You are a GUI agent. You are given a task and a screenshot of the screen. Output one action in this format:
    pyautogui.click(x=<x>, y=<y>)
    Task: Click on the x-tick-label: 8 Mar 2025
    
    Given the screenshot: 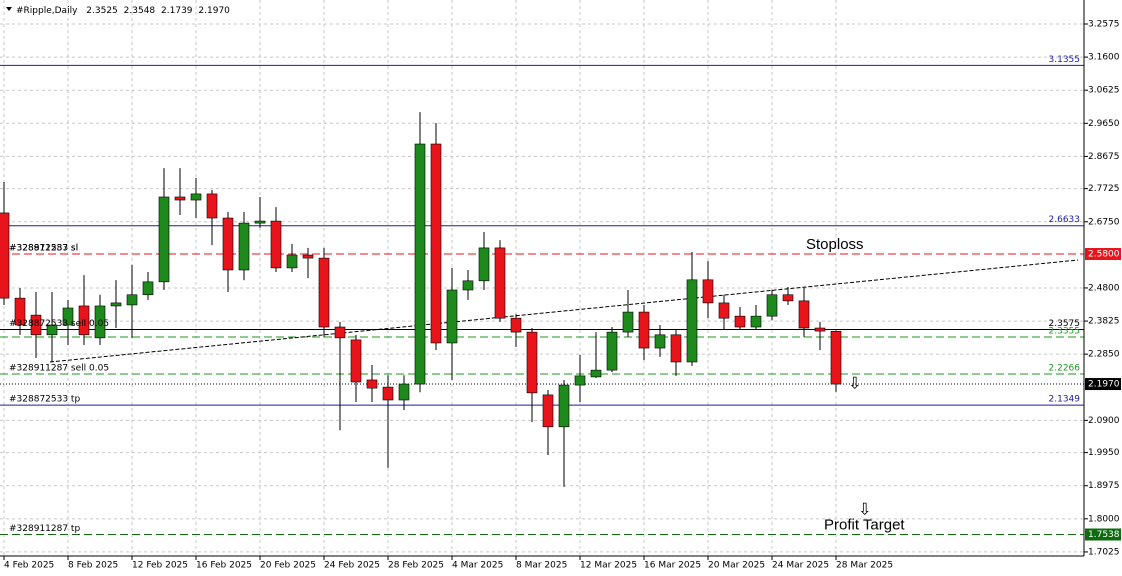 What is the action you would take?
    pyautogui.click(x=541, y=566)
    